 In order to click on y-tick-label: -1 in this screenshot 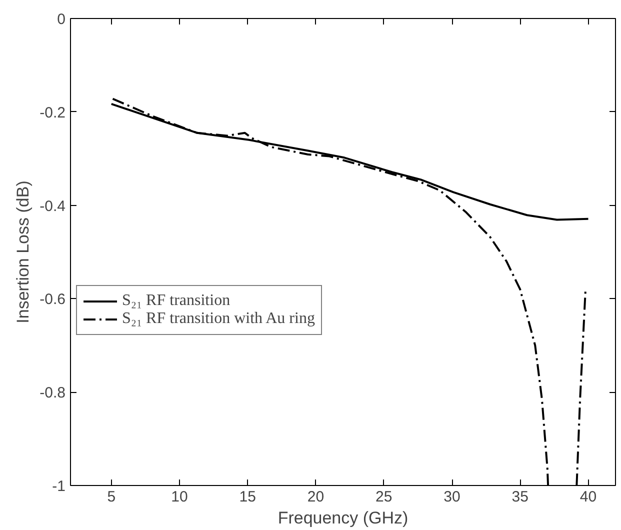, I will do `click(59, 486)`.